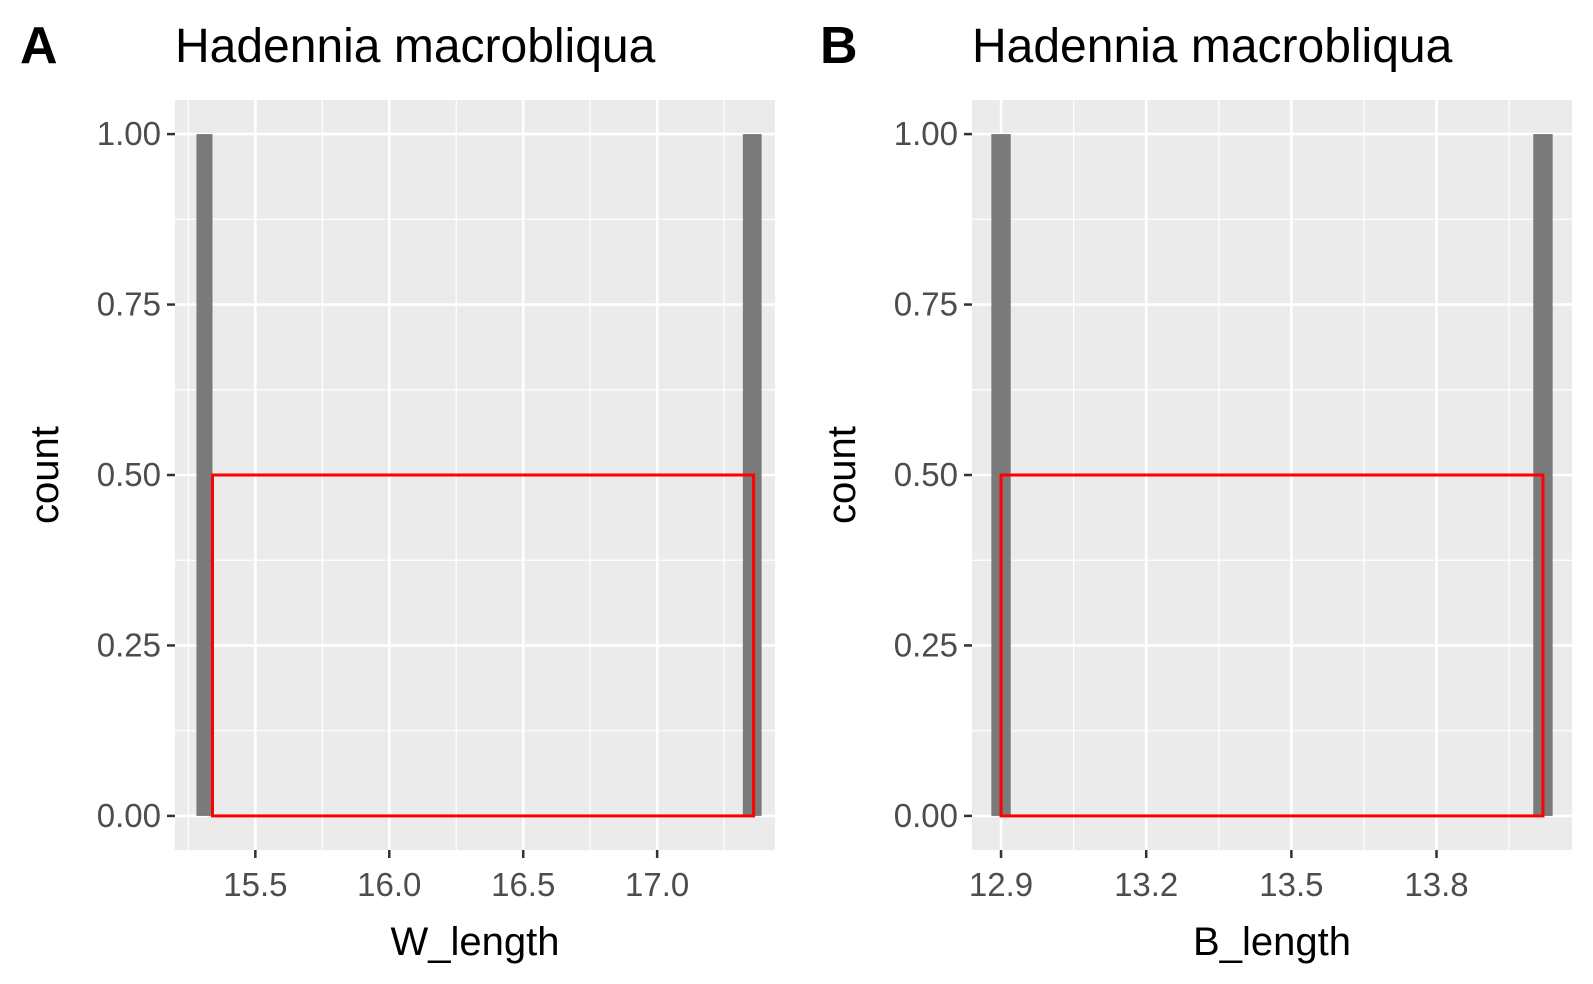 The height and width of the screenshot is (984, 1593). What do you see at coordinates (204, 475) in the screenshot?
I see `histogram-bar` at bounding box center [204, 475].